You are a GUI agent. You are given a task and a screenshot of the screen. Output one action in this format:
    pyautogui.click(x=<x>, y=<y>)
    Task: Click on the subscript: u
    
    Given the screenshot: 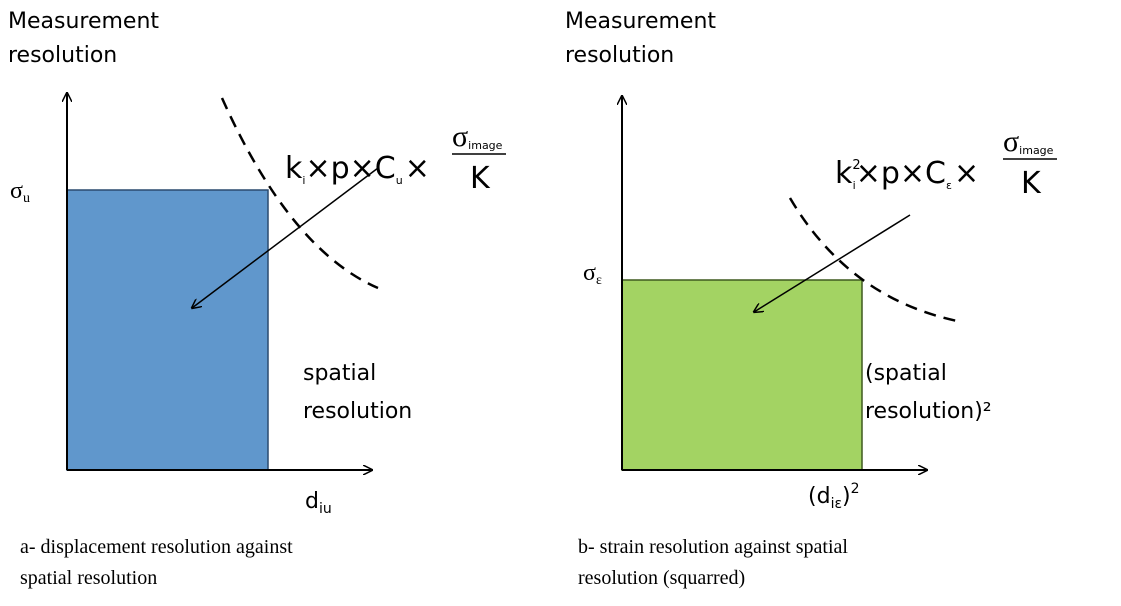 What is the action you would take?
    pyautogui.click(x=26, y=198)
    